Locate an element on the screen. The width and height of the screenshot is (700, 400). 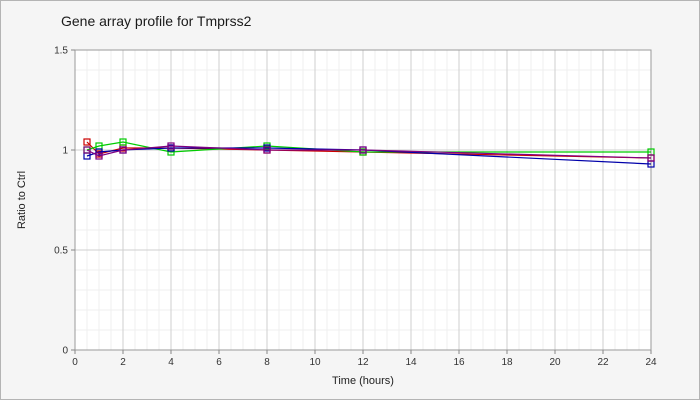
series-layer is located at coordinates (369, 153).